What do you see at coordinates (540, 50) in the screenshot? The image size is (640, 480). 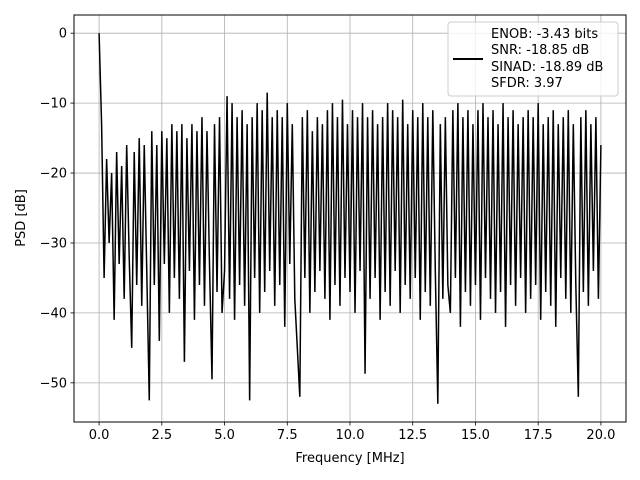 I see `legend-entry-snr: SNR: -18.85 dB` at bounding box center [540, 50].